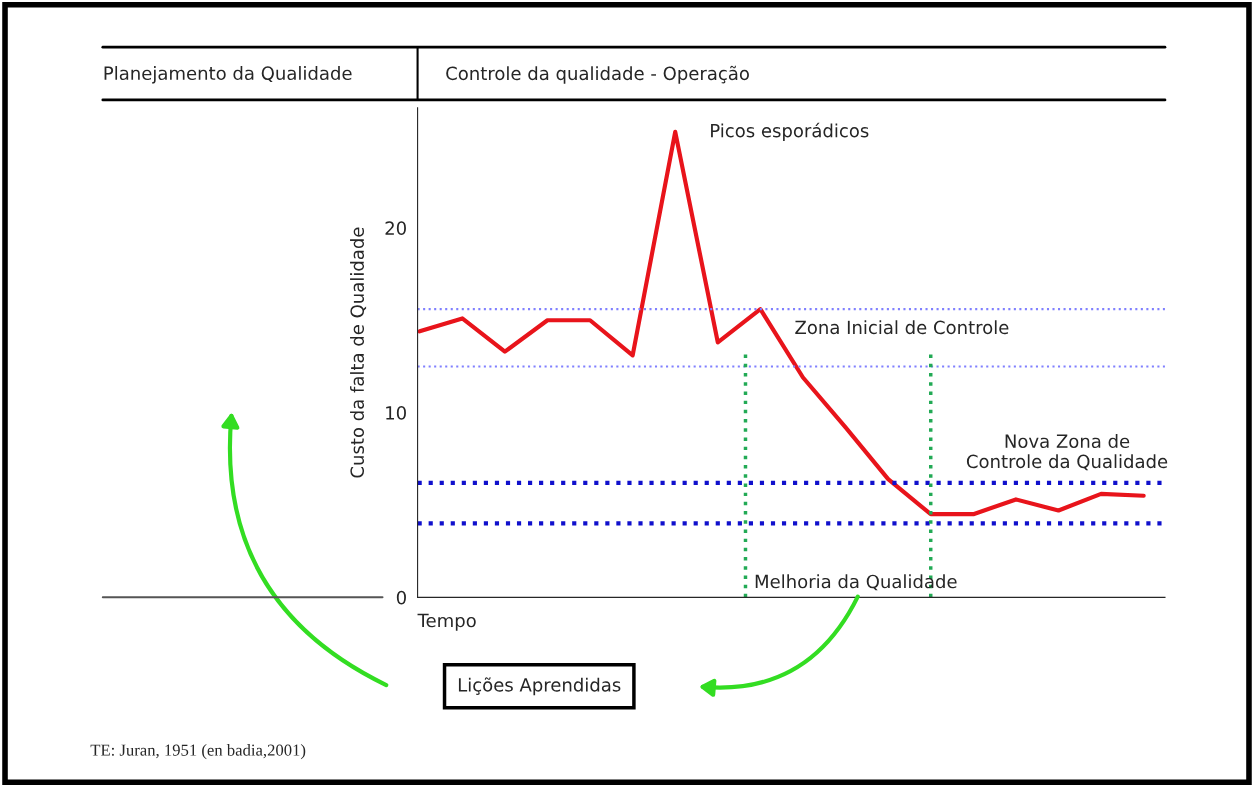 Image resolution: width=1254 pixels, height=787 pixels. What do you see at coordinates (856, 582) in the screenshot?
I see `annotation: Melhoria da Qualidade` at bounding box center [856, 582].